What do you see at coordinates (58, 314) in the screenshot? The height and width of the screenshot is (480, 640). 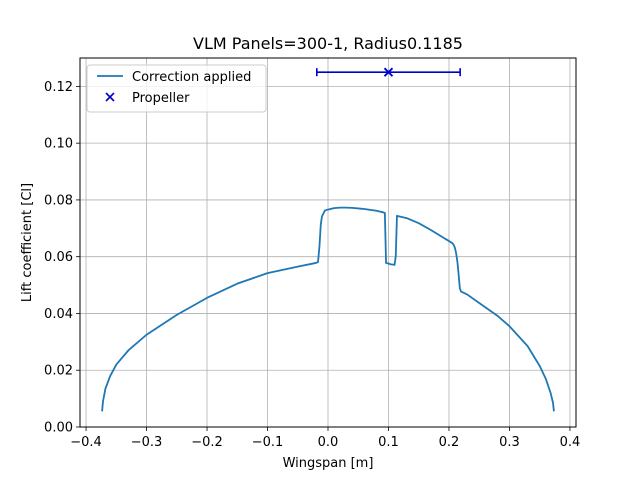 I see `y-tick-label: 0.04` at bounding box center [58, 314].